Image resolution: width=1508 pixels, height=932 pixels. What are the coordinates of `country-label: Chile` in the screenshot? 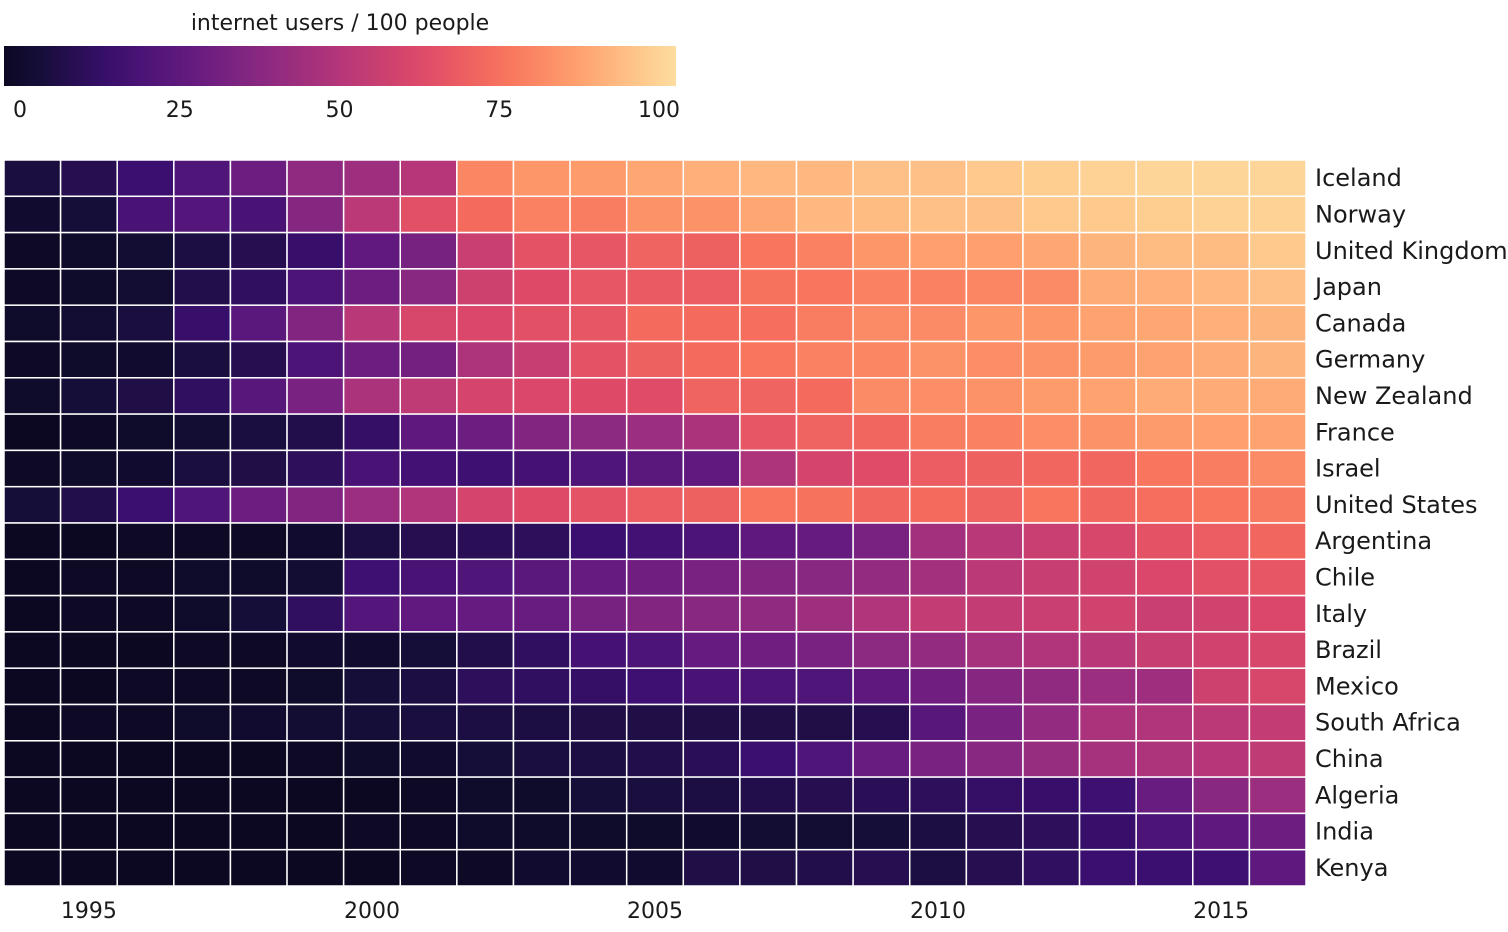 It's located at (1345, 577).